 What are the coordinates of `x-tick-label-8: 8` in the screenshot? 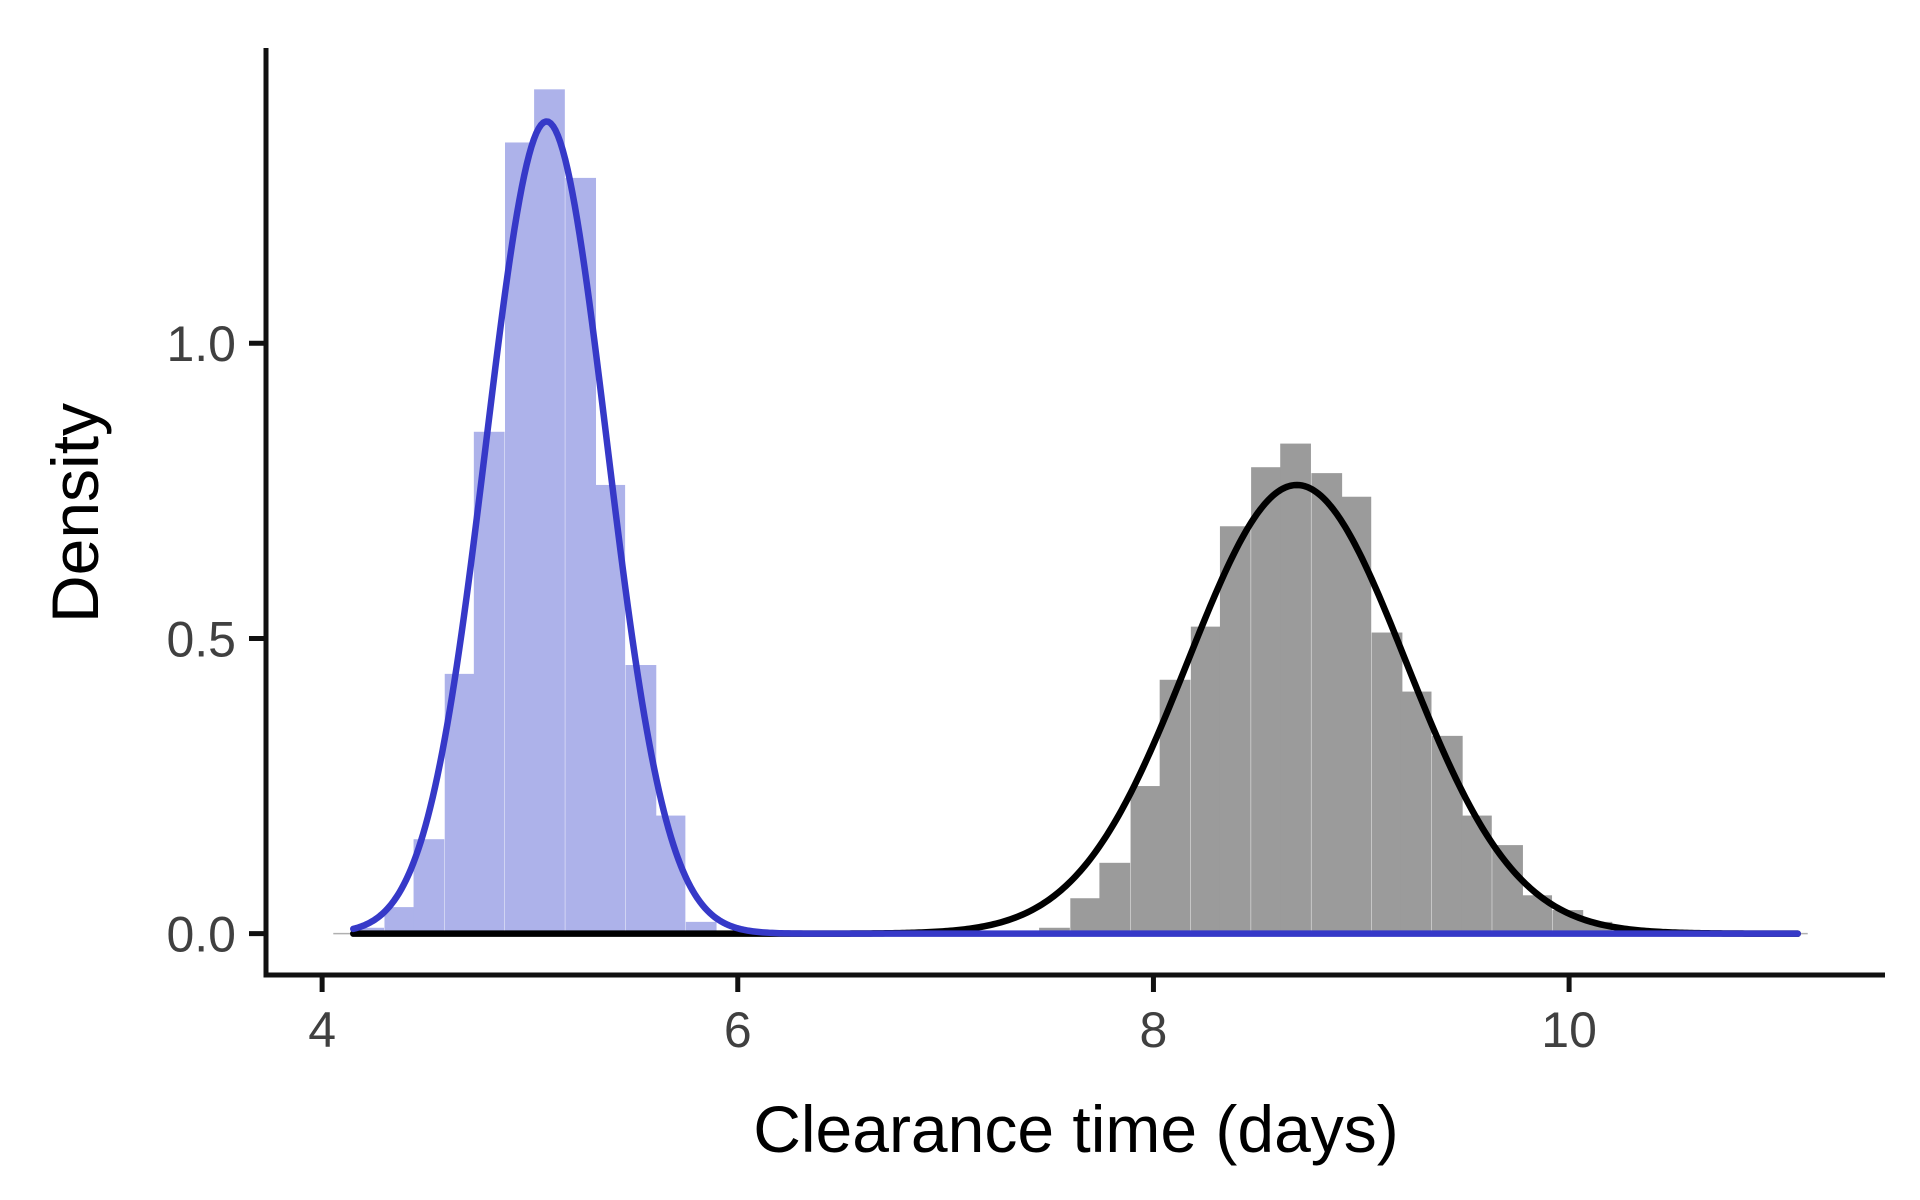 It's located at (1154, 1030).